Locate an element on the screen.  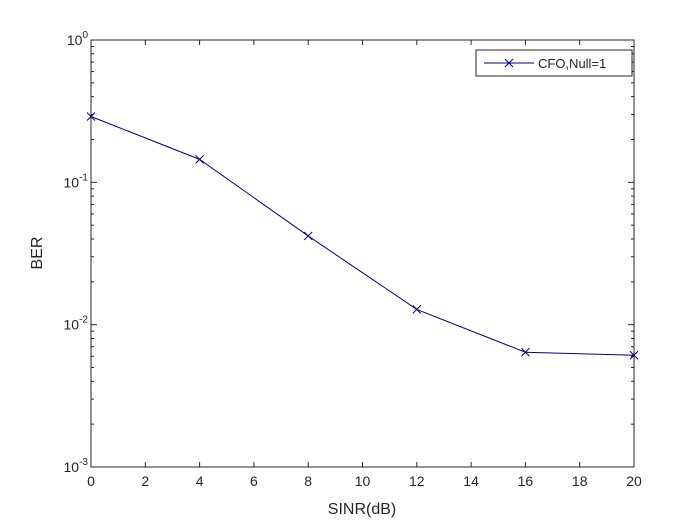
x-tick-label: 12 is located at coordinates (417, 481).